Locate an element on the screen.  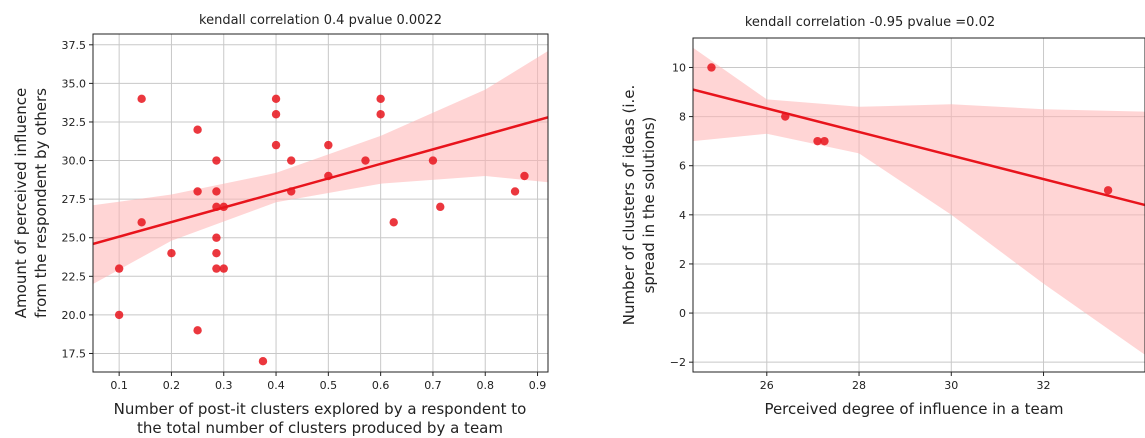
y-tick-label: 0 is located at coordinates (682, 313).